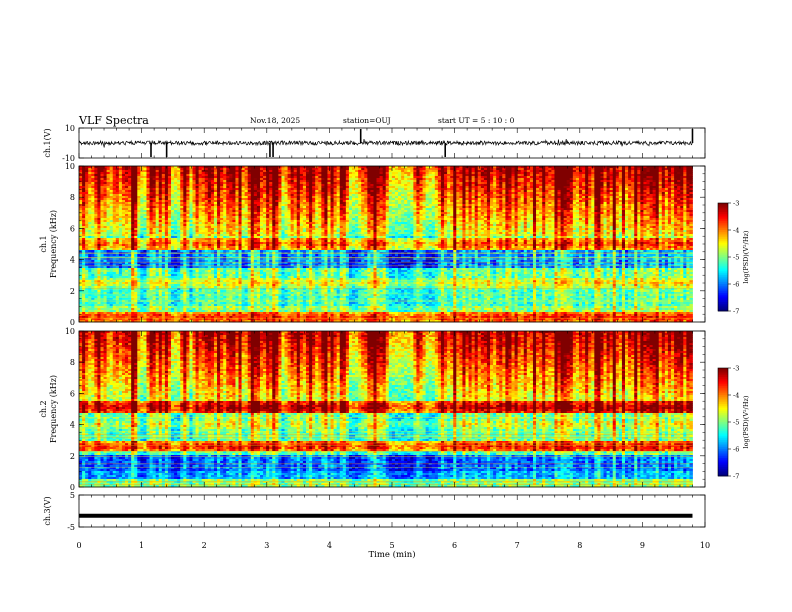  I want to click on y-tick-label: 10, so click(70, 128).